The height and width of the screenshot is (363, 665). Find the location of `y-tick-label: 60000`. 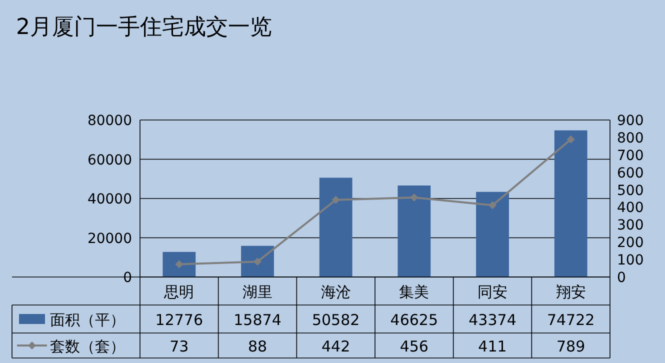

y-tick-label: 60000 is located at coordinates (109, 160).